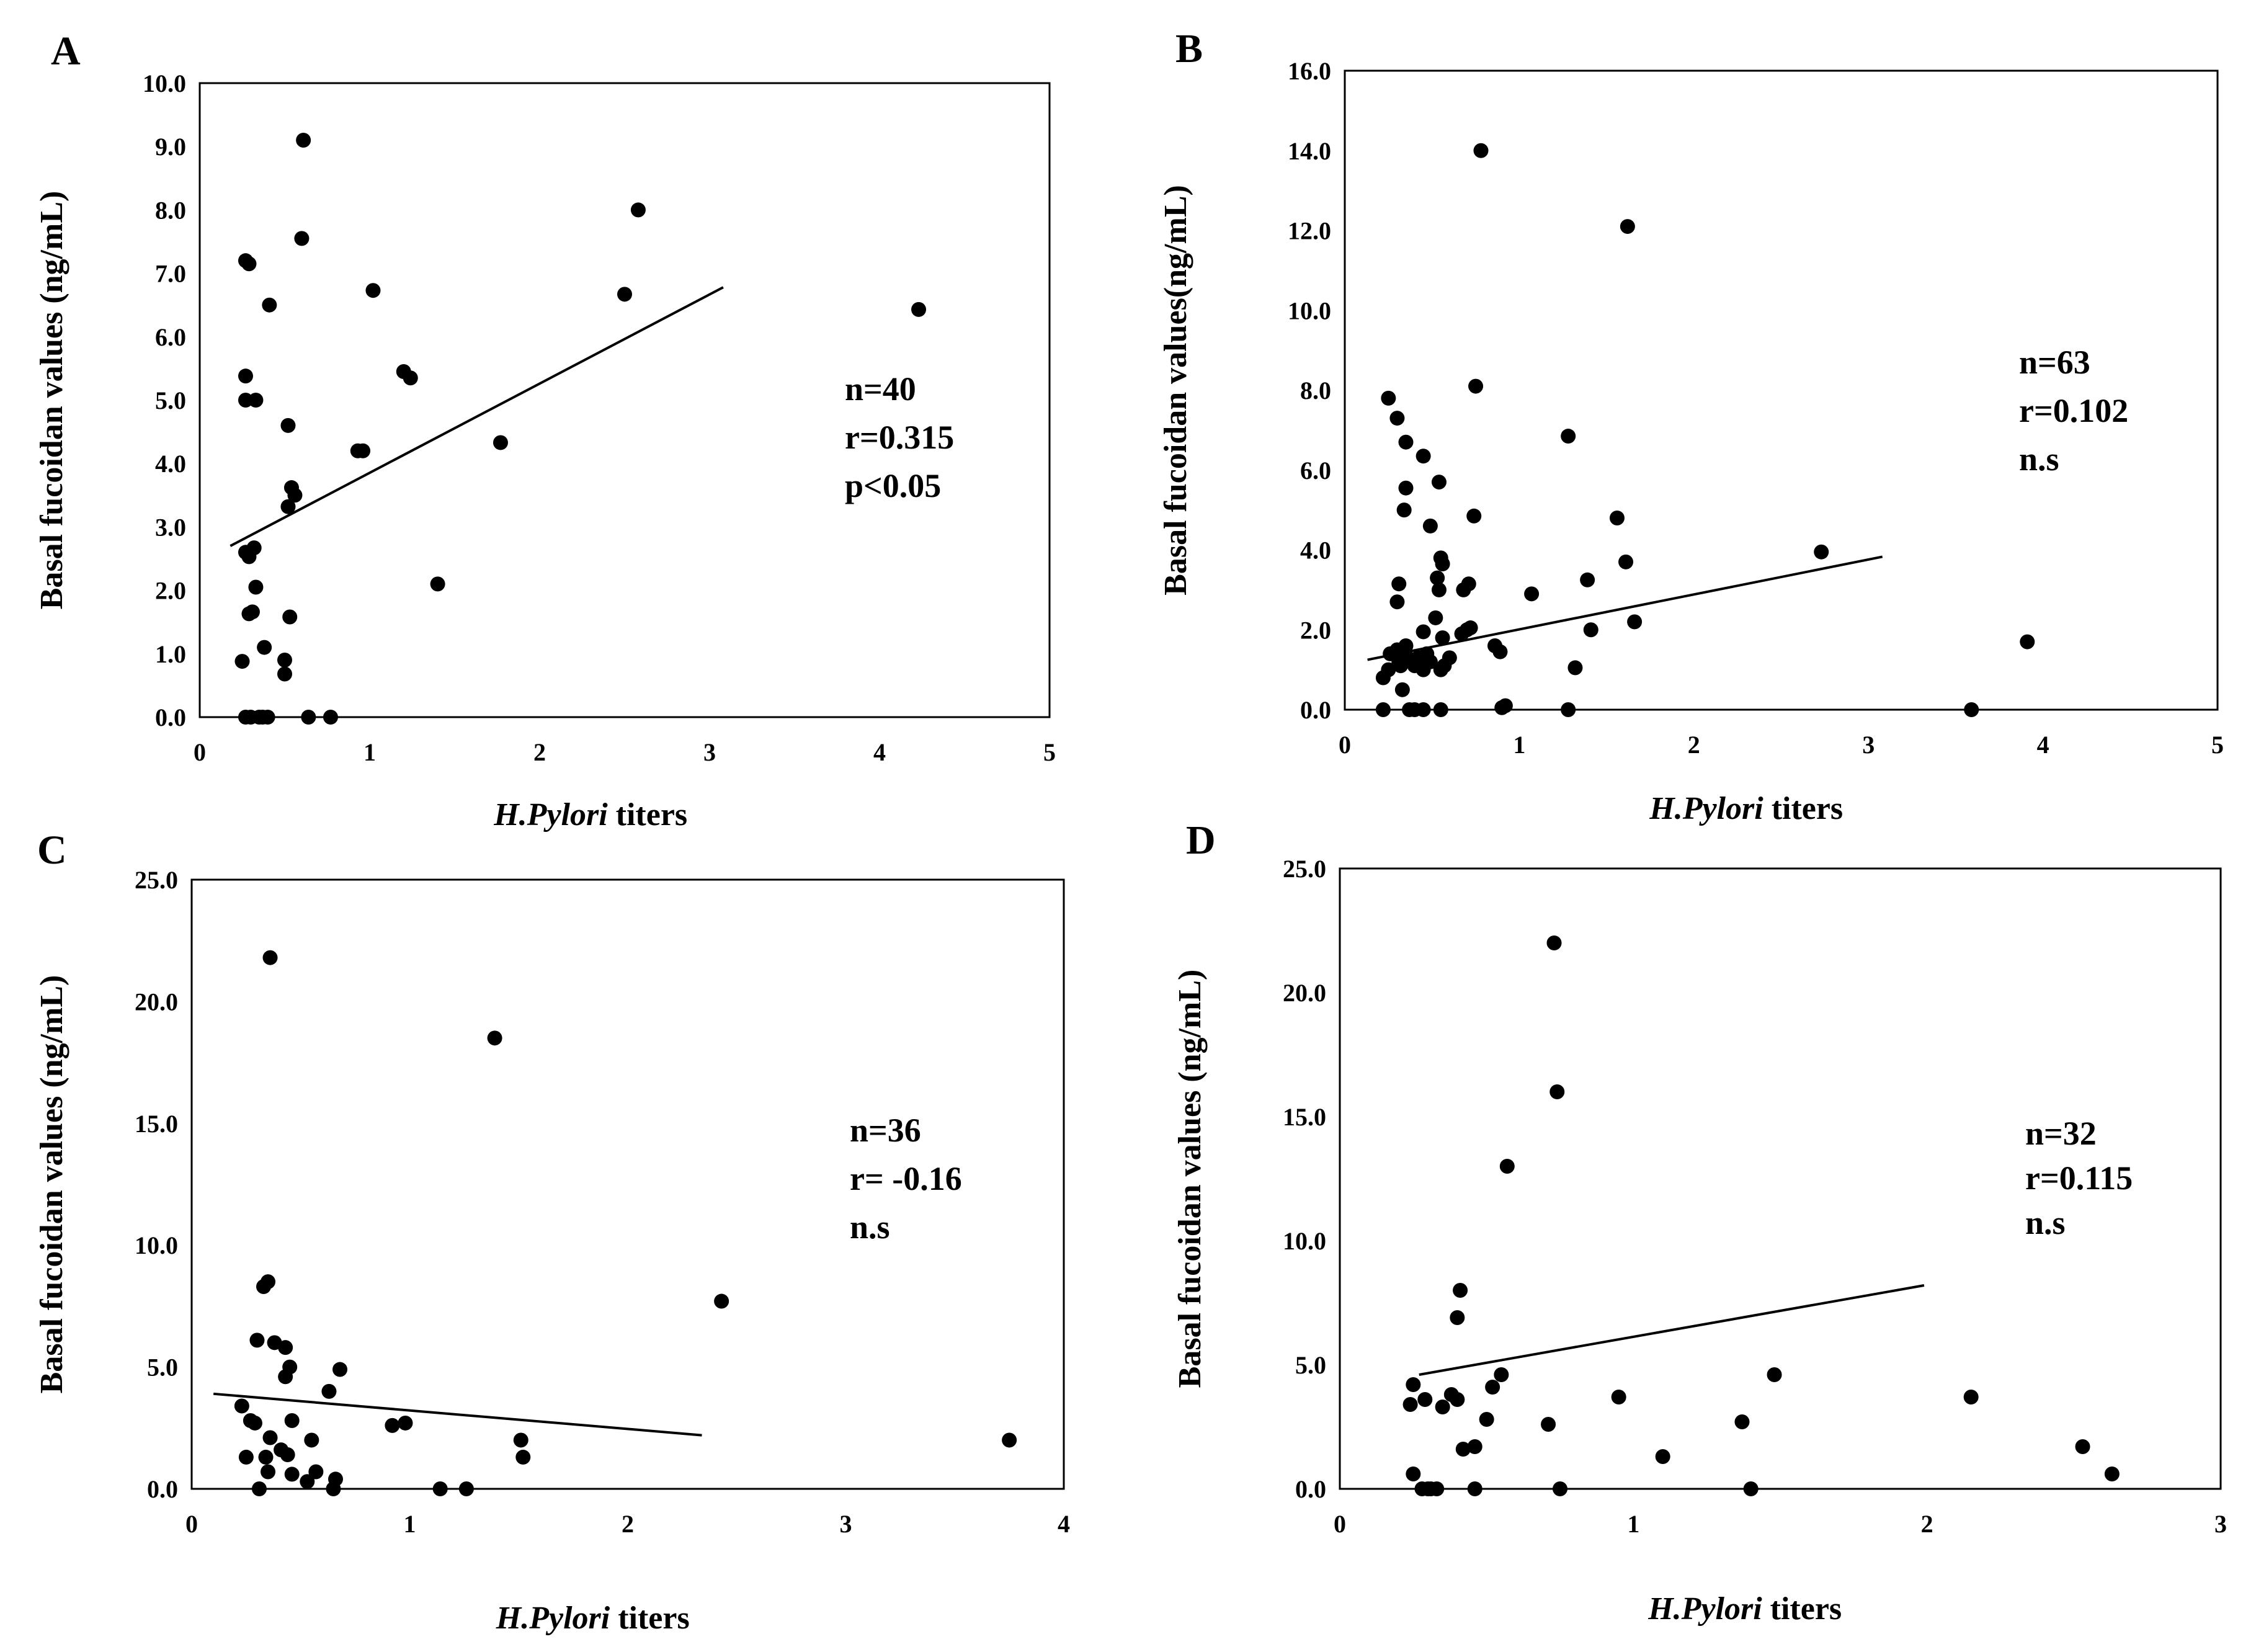  I want to click on stat-annotation: n=40, so click(880, 389).